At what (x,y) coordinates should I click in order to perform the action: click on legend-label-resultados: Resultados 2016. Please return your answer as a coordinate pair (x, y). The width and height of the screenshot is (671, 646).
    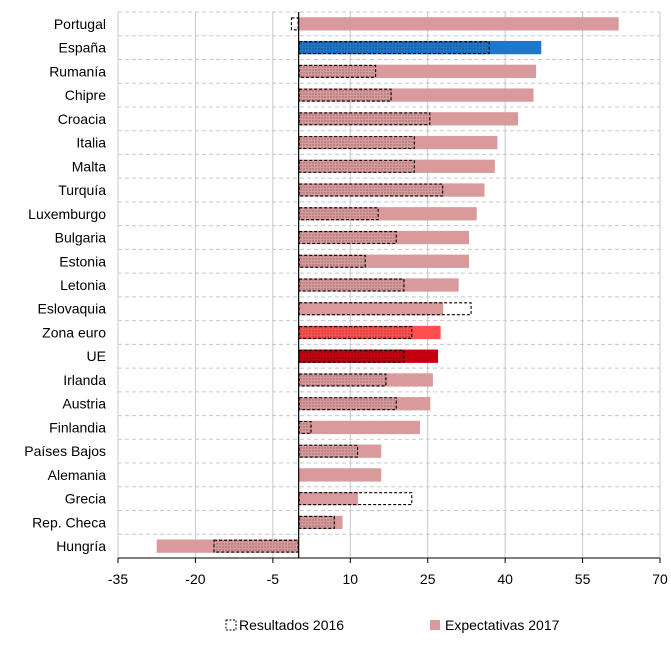
    Looking at the image, I should click on (291, 625).